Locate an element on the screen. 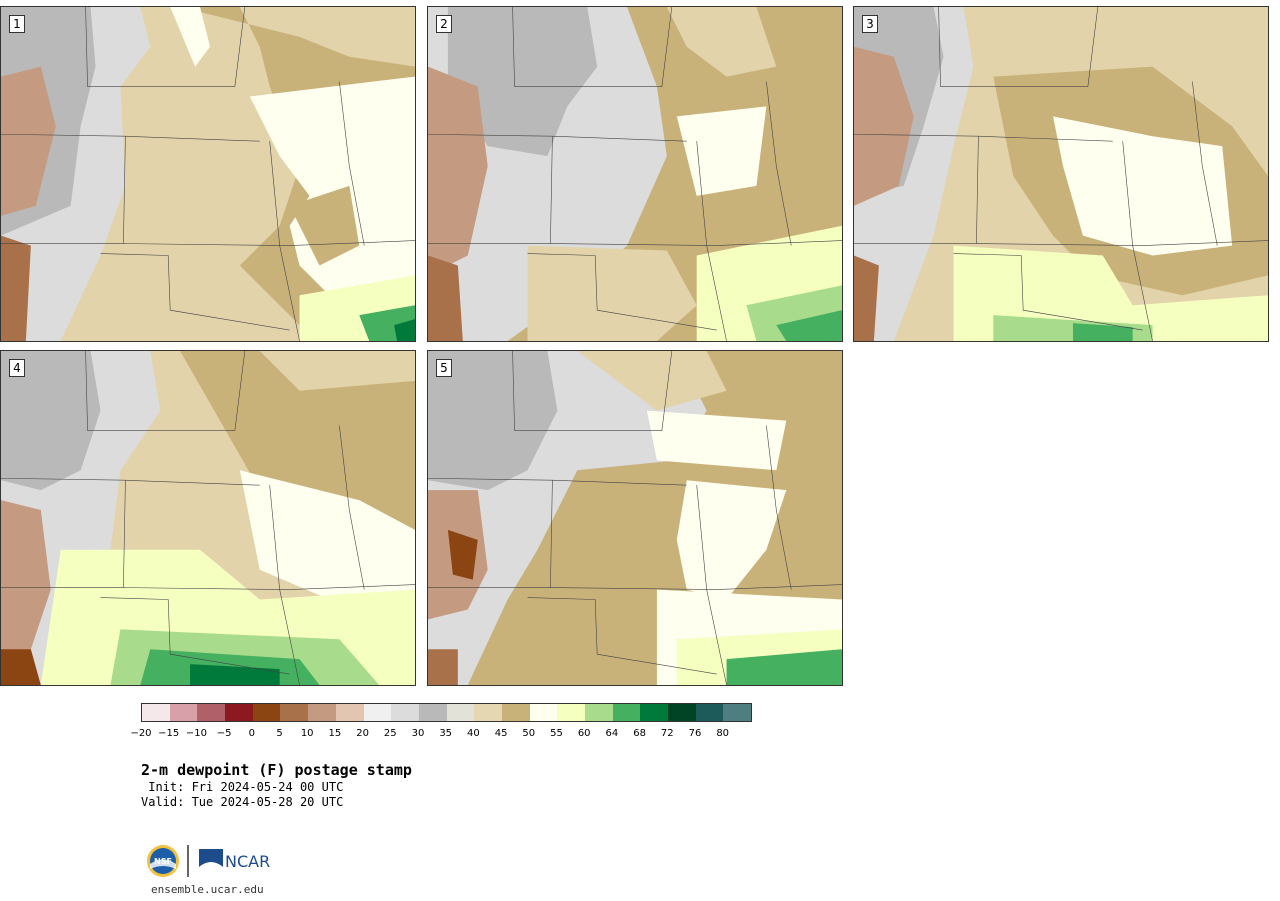 The image size is (1280, 901). colorbar-tick-label: −15 is located at coordinates (169, 733).